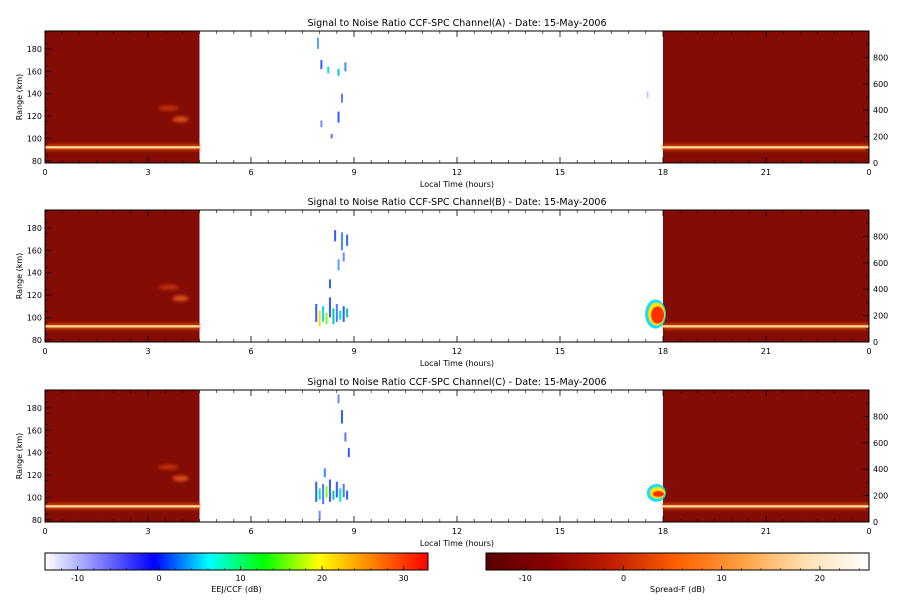  What do you see at coordinates (663, 351) in the screenshot?
I see `x-tick-label: 18` at bounding box center [663, 351].